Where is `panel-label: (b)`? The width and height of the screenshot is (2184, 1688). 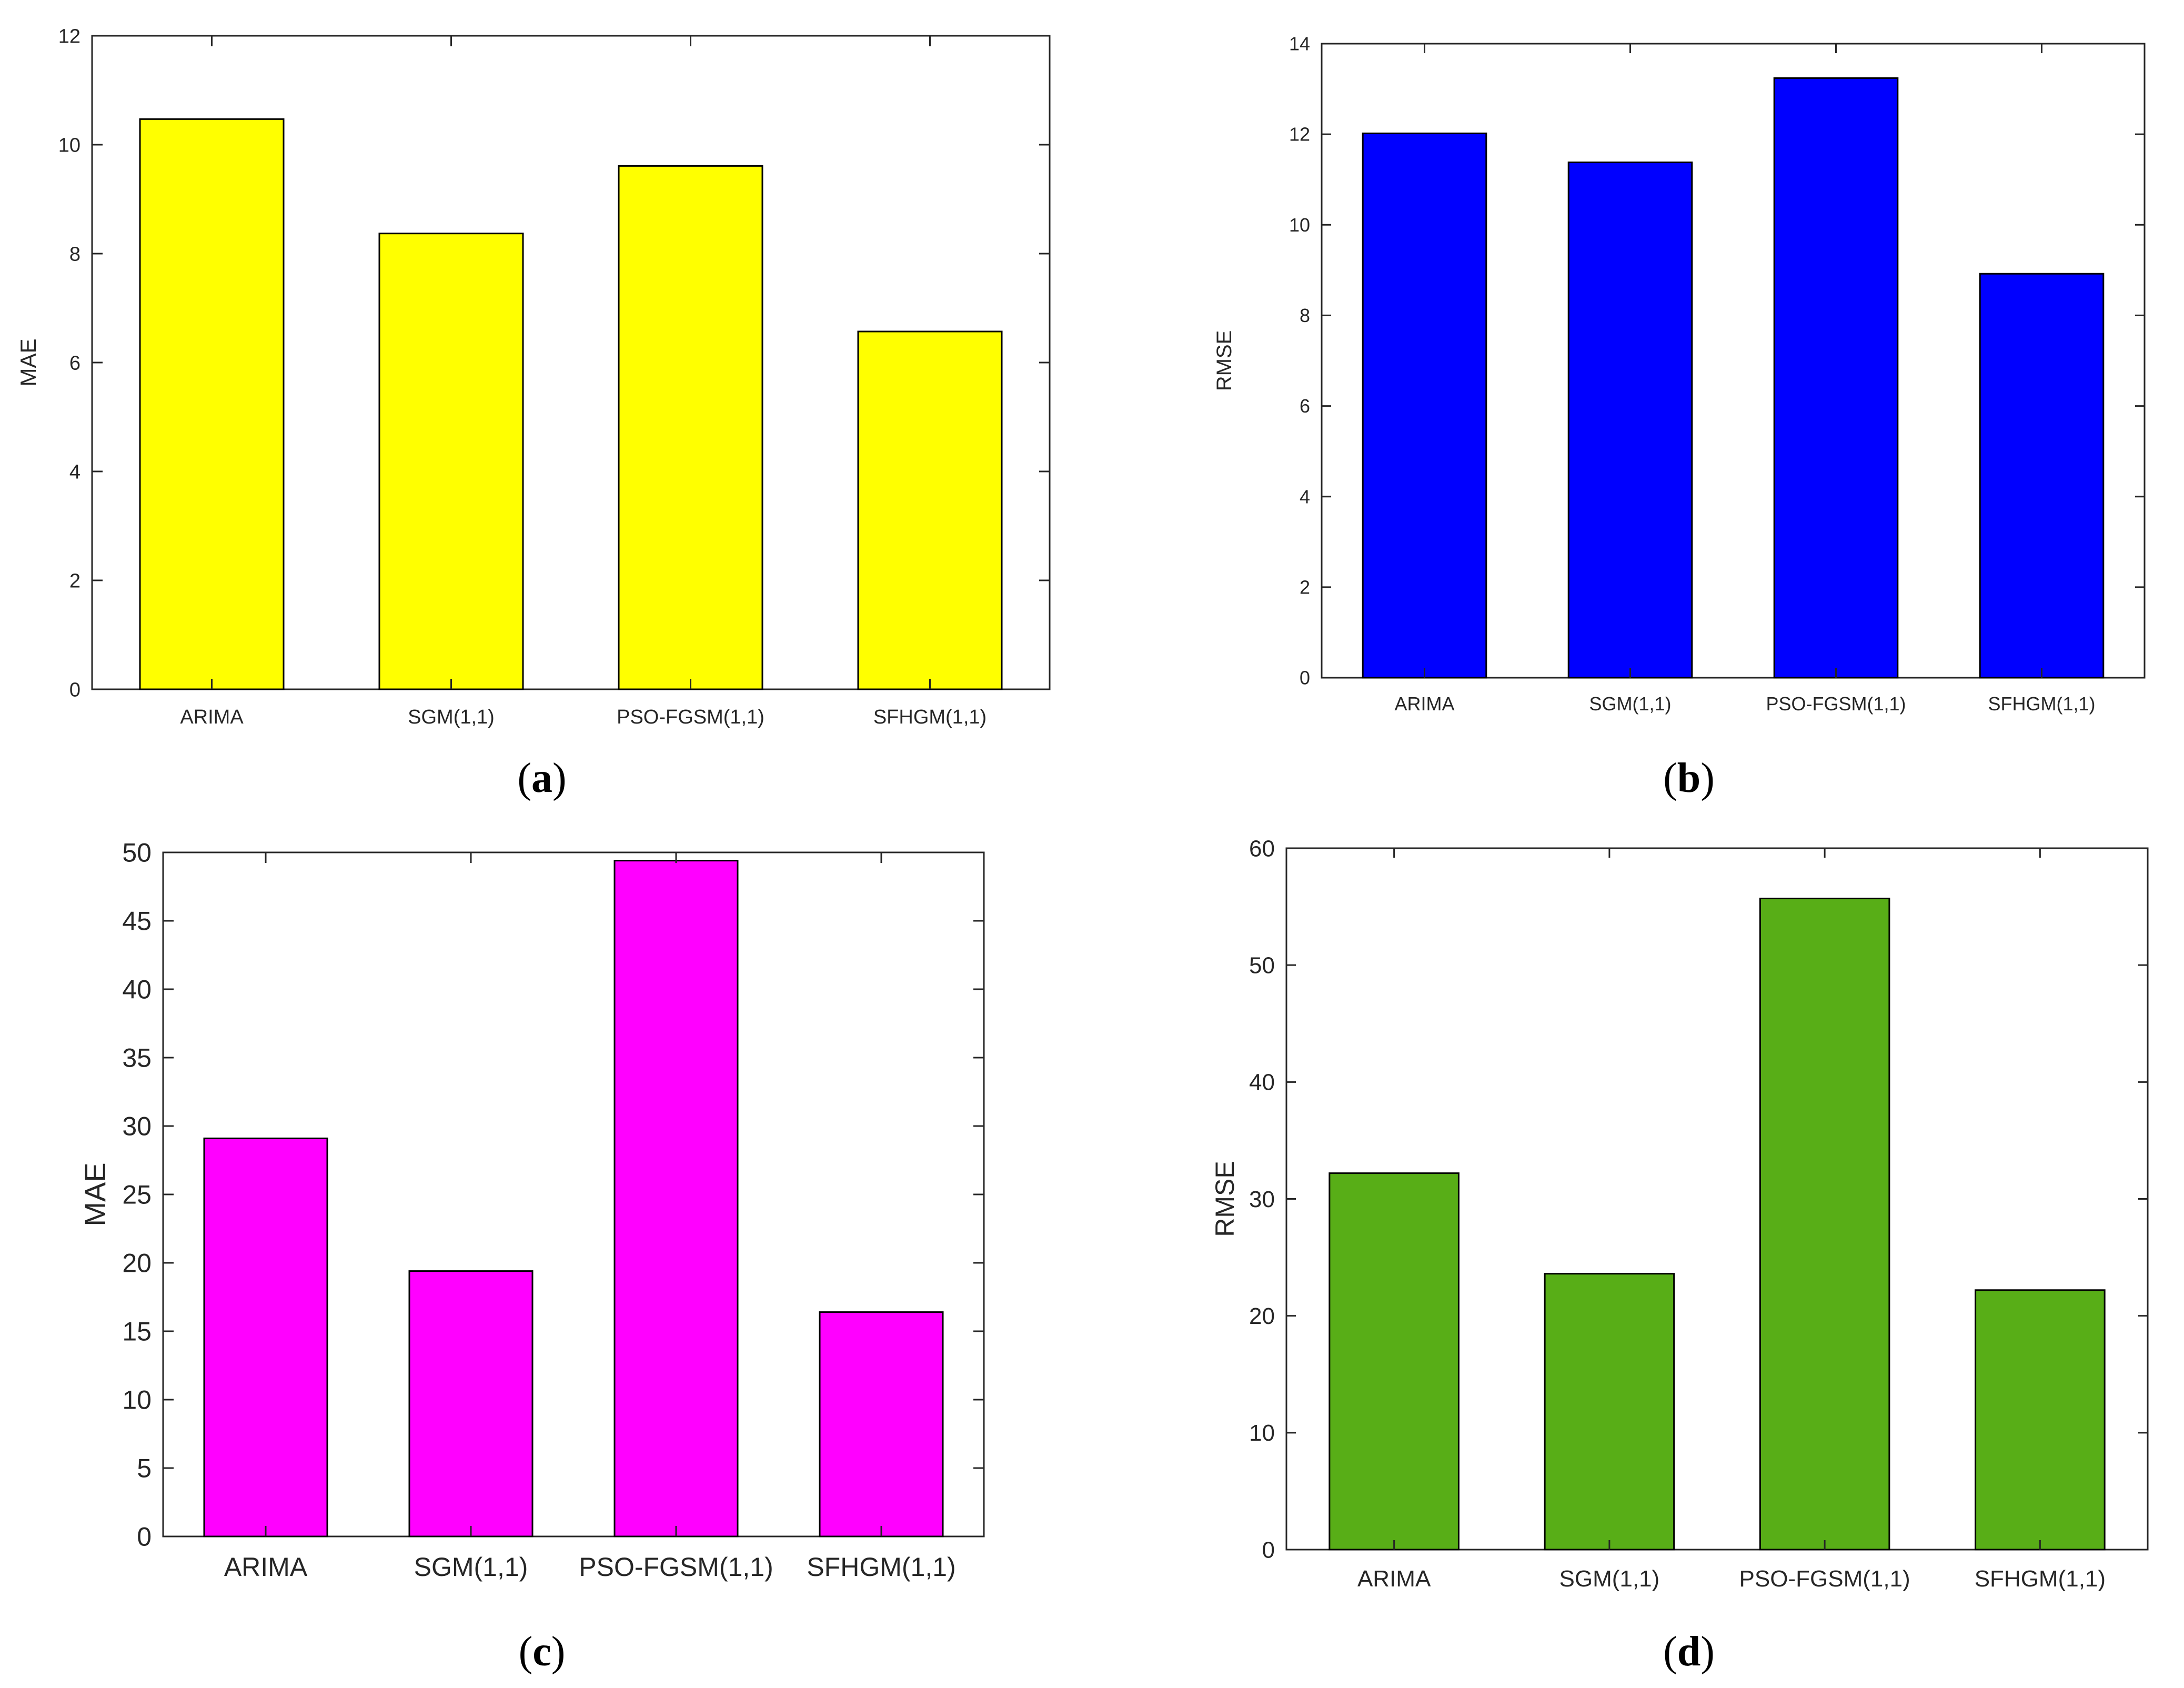 panel-label: (b) is located at coordinates (1689, 778).